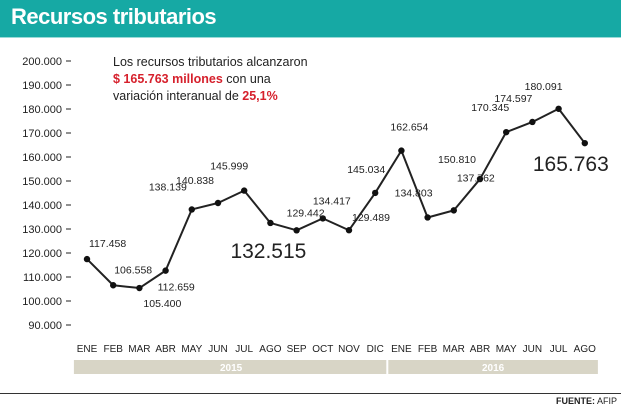  Describe the element at coordinates (247, 79) in the screenshot. I see `annotation-line-2-rest: con una` at that location.